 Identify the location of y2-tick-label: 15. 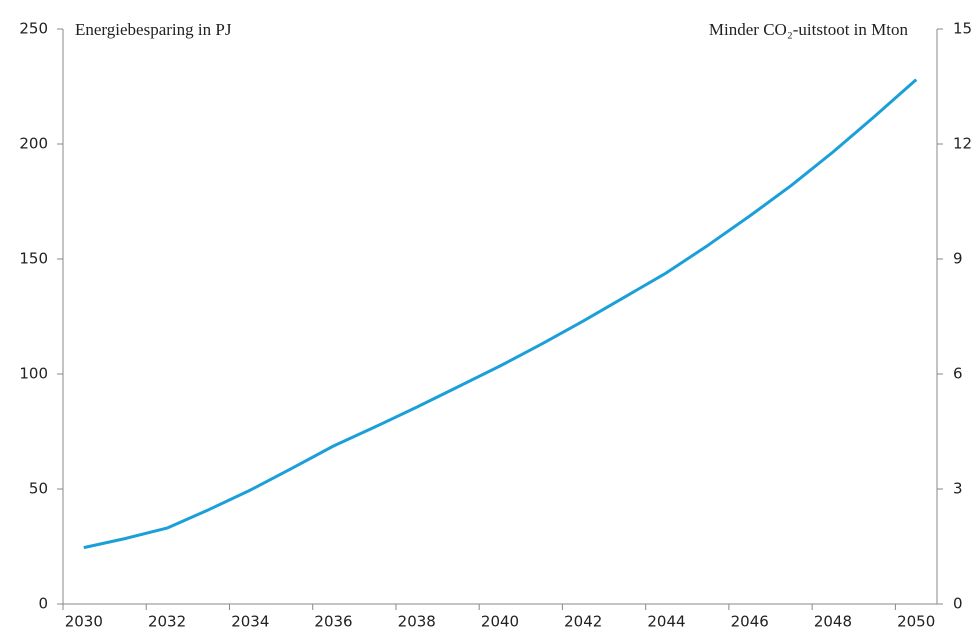
(962, 29).